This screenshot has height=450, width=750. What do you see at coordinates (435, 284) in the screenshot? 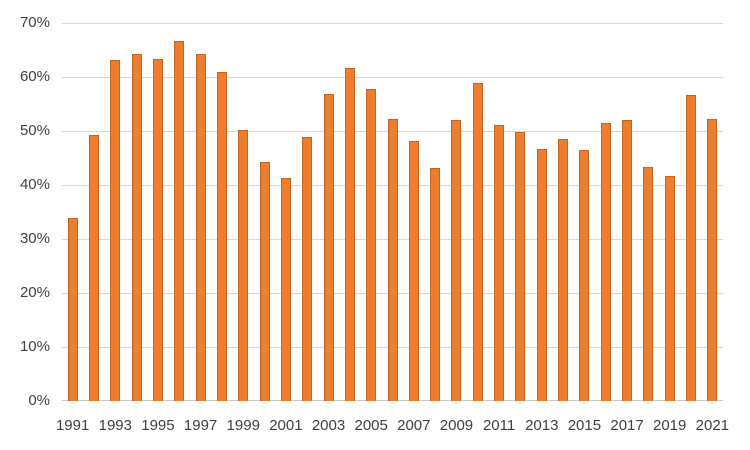
I see `bar-2008` at bounding box center [435, 284].